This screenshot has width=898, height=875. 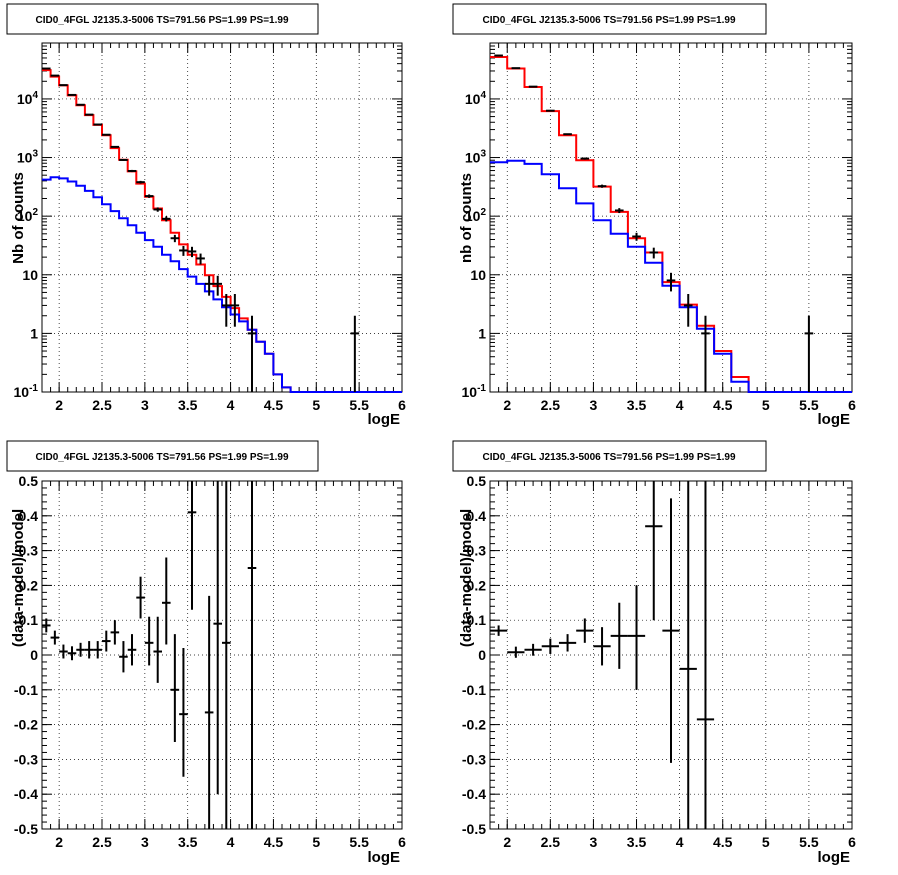 I want to click on model-background-step-line, so click(x=671, y=276).